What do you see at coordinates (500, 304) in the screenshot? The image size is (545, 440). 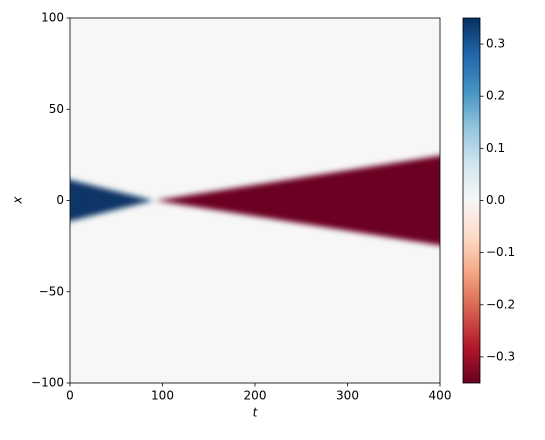 I see `colorbar-tick-label: −0.2` at bounding box center [500, 304].